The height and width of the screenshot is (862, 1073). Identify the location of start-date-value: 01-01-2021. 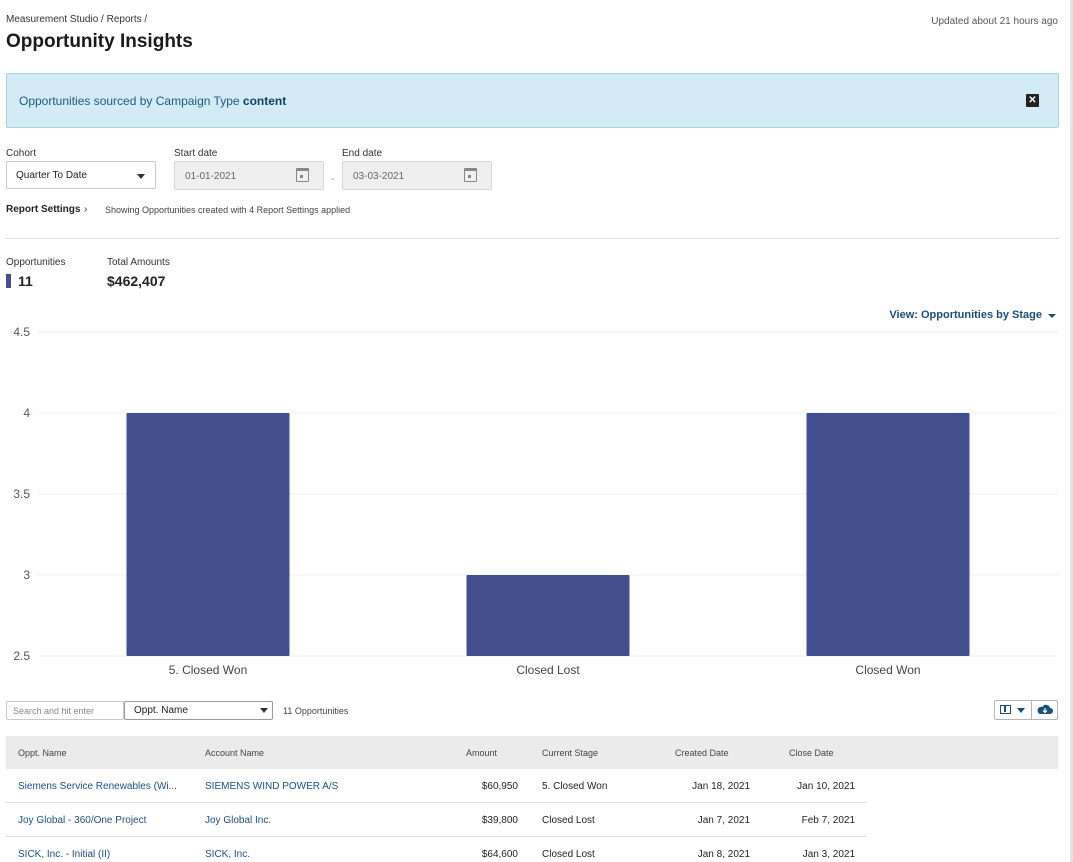
(211, 176).